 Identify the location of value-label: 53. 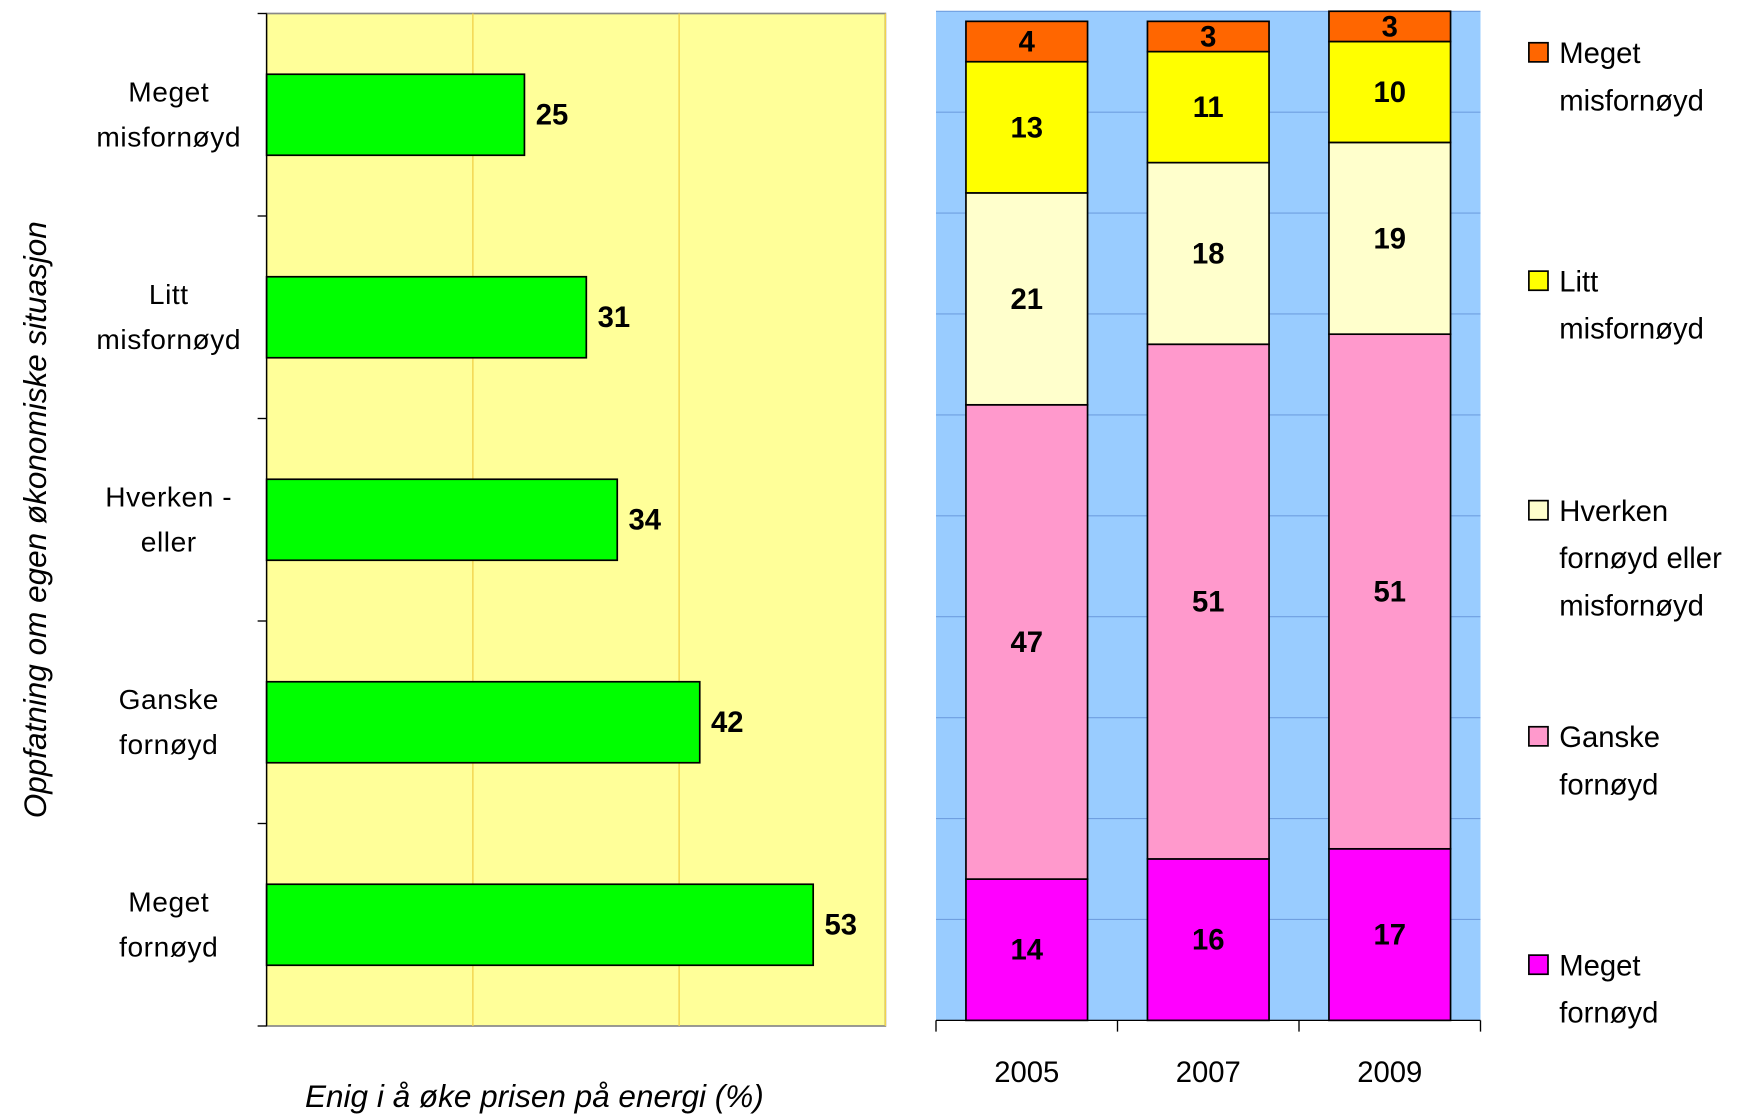
(840, 926).